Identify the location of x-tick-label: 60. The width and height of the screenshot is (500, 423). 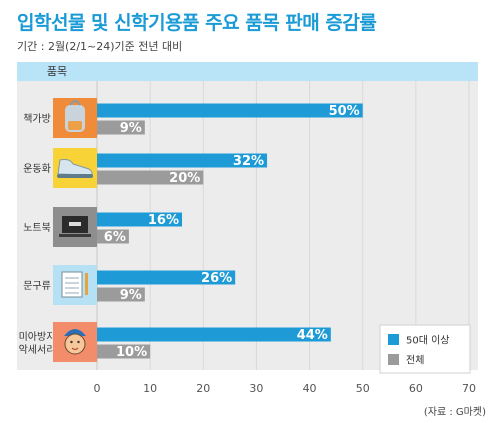
(416, 388).